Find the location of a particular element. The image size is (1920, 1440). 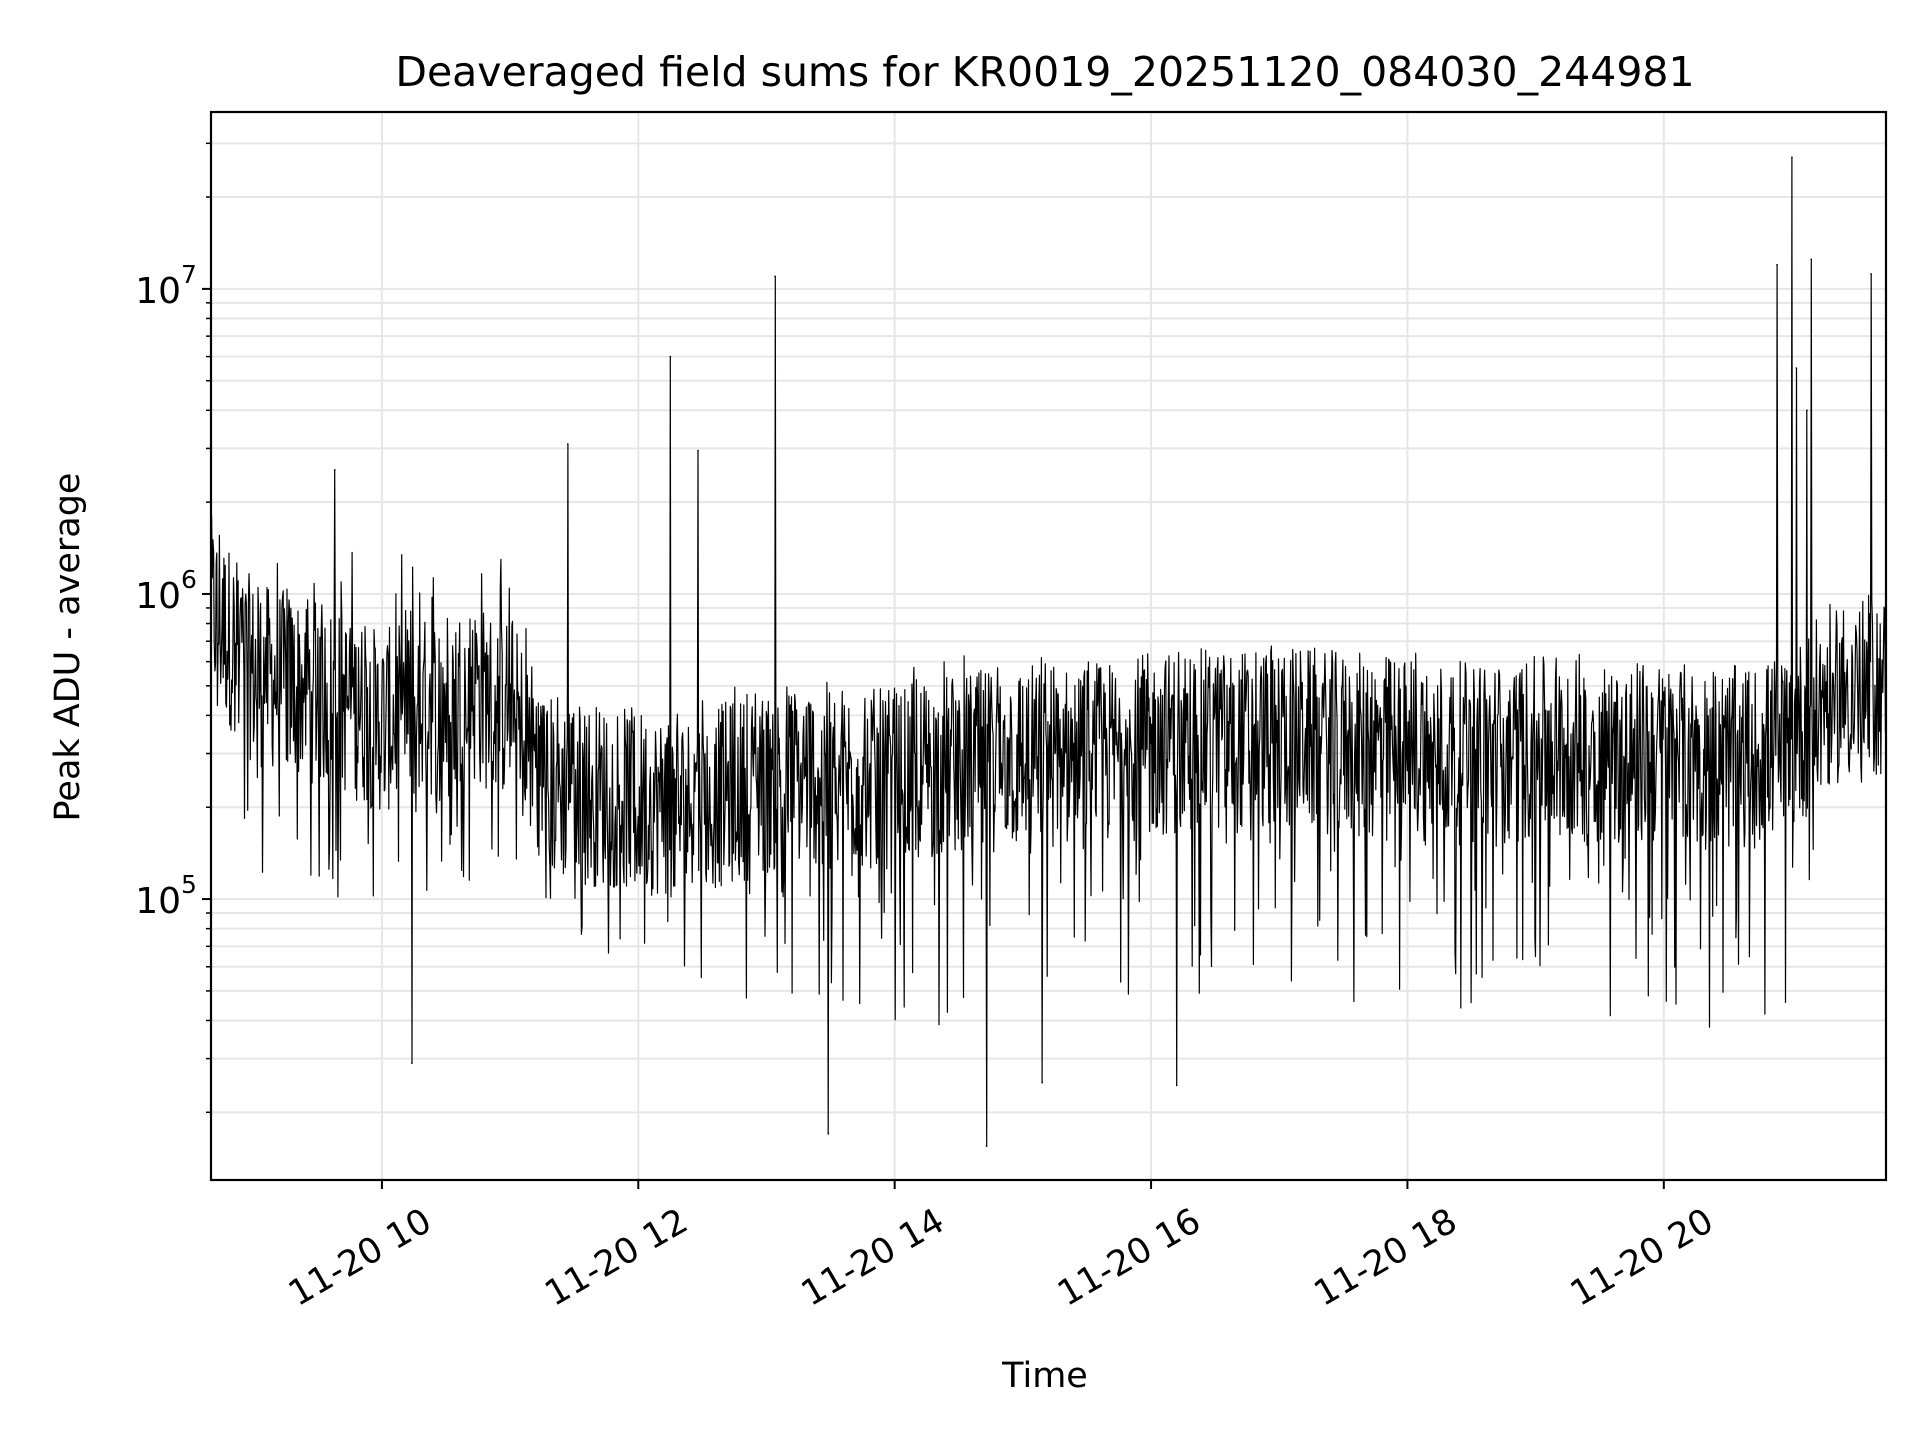

y-tick-exponent: 7 is located at coordinates (189, 274).